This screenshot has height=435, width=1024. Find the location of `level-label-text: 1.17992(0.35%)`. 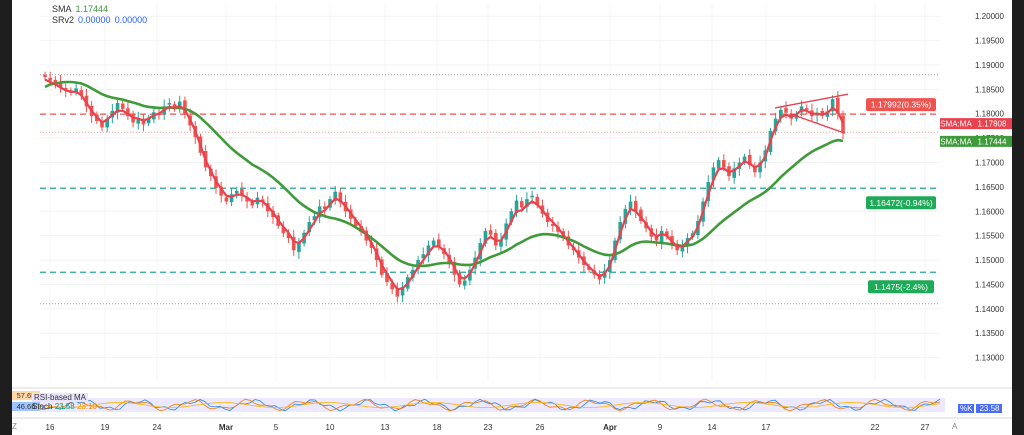

level-label-text: 1.17992(0.35%) is located at coordinates (901, 105).